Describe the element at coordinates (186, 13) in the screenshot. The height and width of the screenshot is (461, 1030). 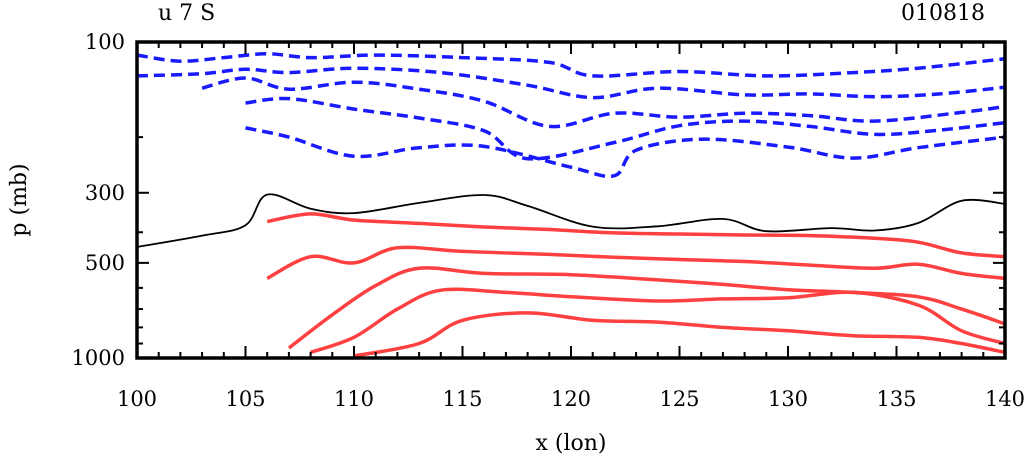
I see `chart-title-left: u 7 S` at that location.